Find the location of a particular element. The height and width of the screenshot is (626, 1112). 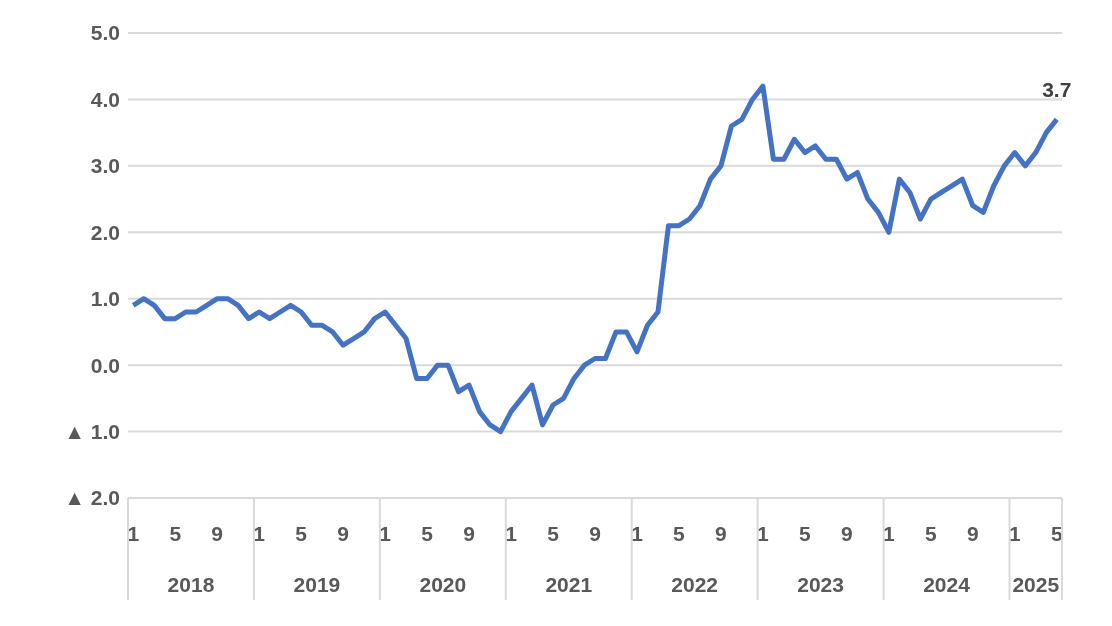

y-tick-label: ▲ 1.0 is located at coordinates (92, 432).